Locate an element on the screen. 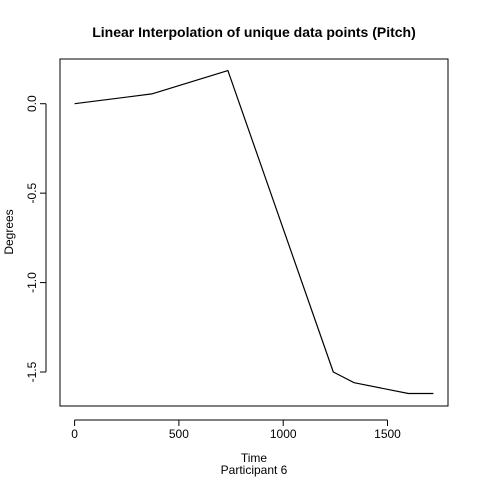  participant-label: Participant 6 is located at coordinates (254, 470).